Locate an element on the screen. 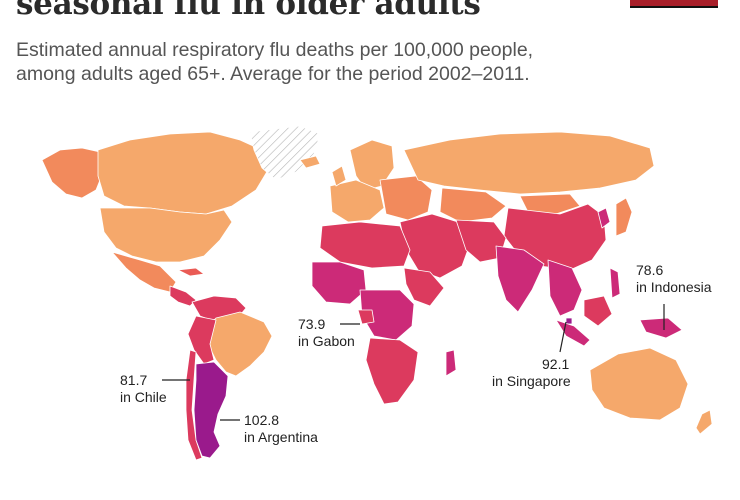 The height and width of the screenshot is (500, 740). region-new-guinea is located at coordinates (661, 328).